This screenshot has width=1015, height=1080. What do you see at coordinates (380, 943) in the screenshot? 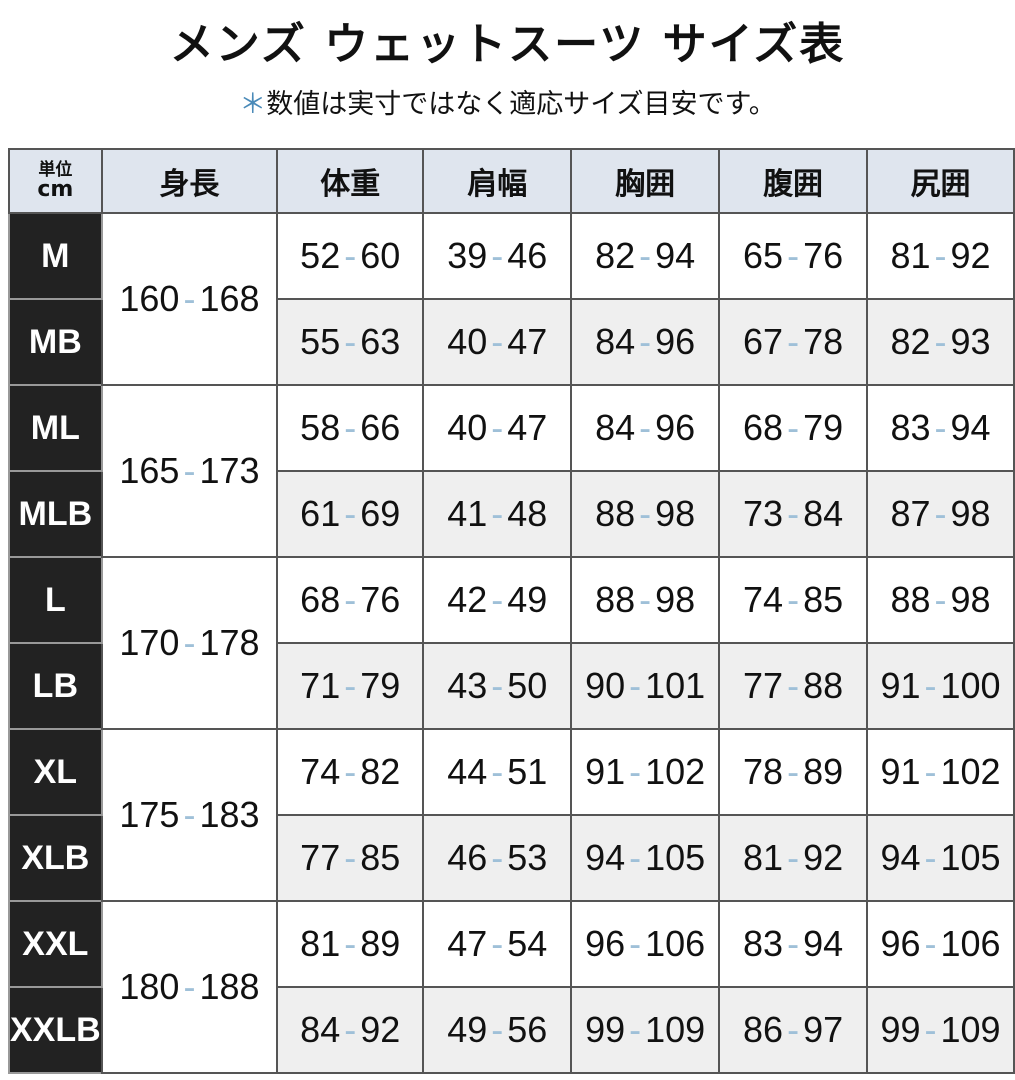
I see `range-max: 89` at bounding box center [380, 943].